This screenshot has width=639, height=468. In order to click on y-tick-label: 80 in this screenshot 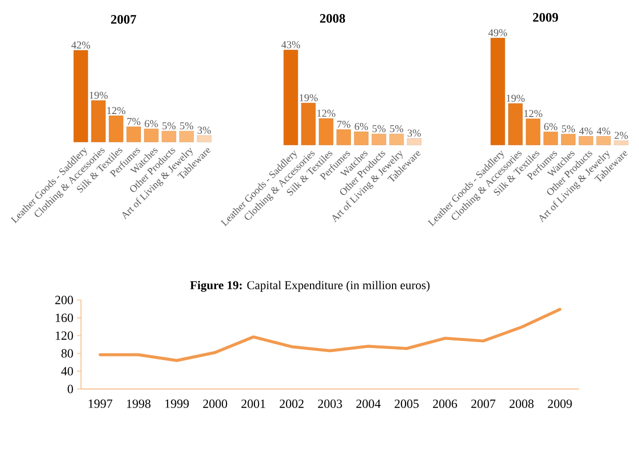, I will do `click(67, 353)`.